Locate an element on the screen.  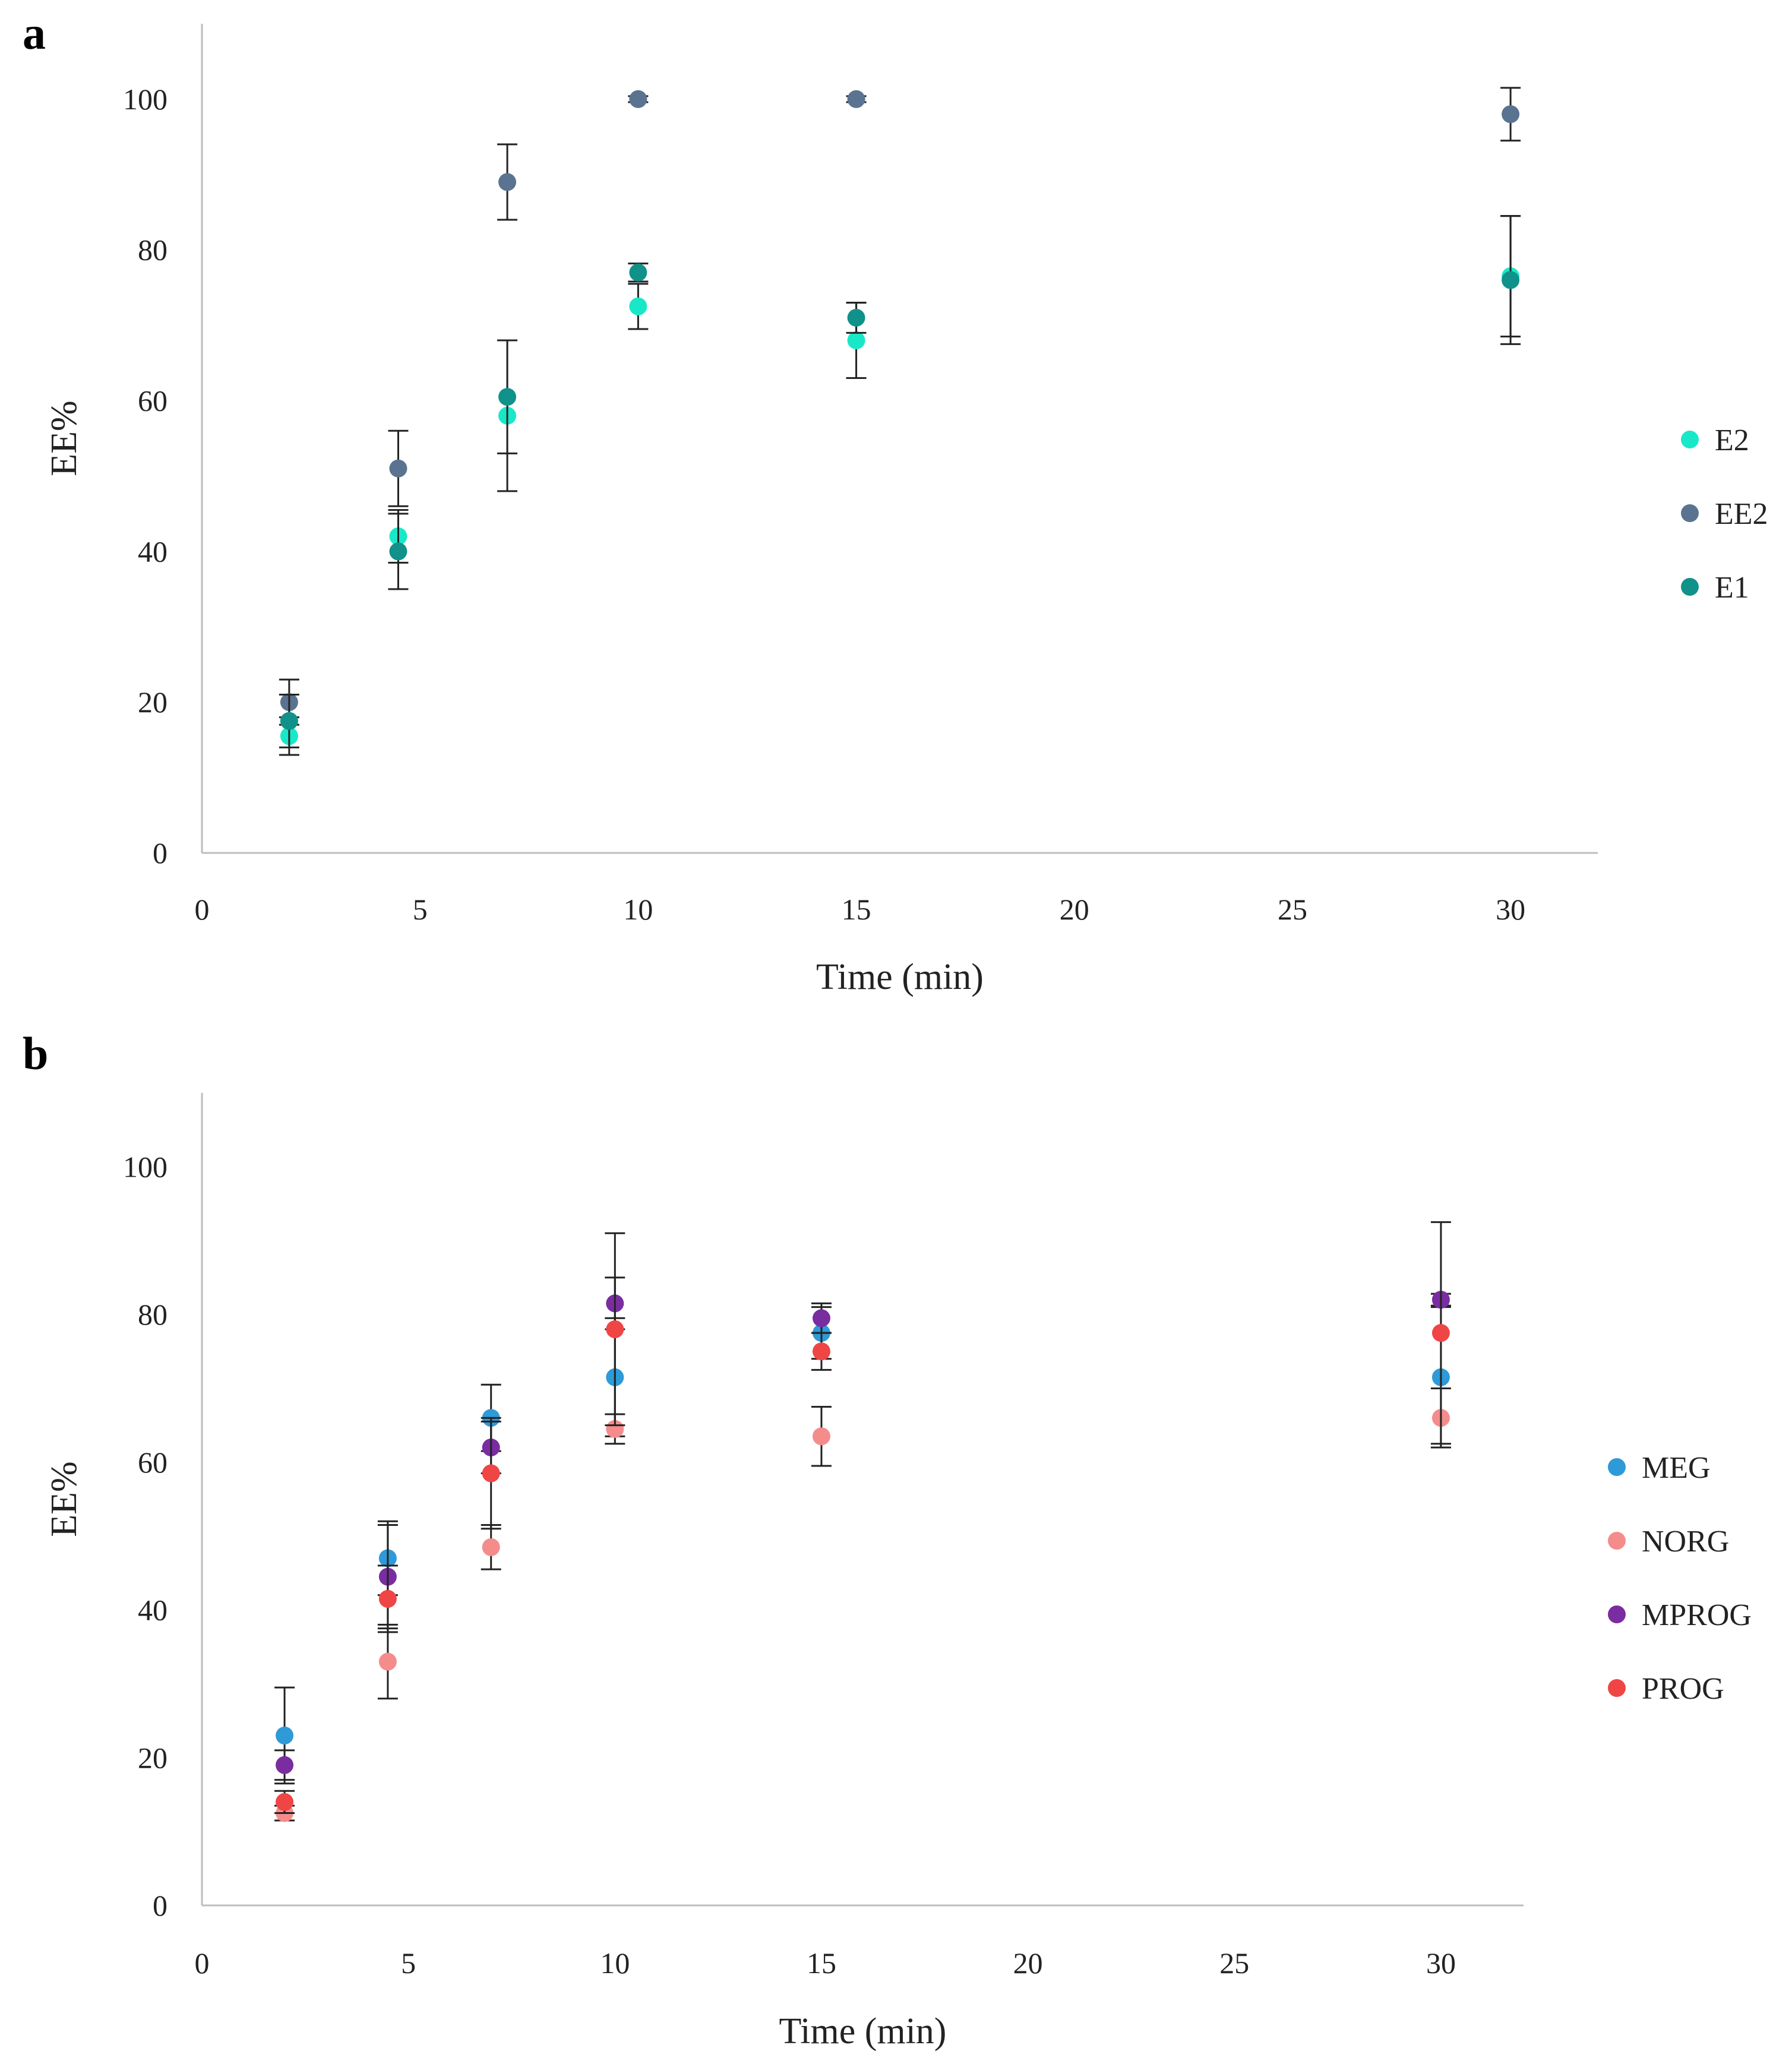
panel-label: a is located at coordinates (34, 33).